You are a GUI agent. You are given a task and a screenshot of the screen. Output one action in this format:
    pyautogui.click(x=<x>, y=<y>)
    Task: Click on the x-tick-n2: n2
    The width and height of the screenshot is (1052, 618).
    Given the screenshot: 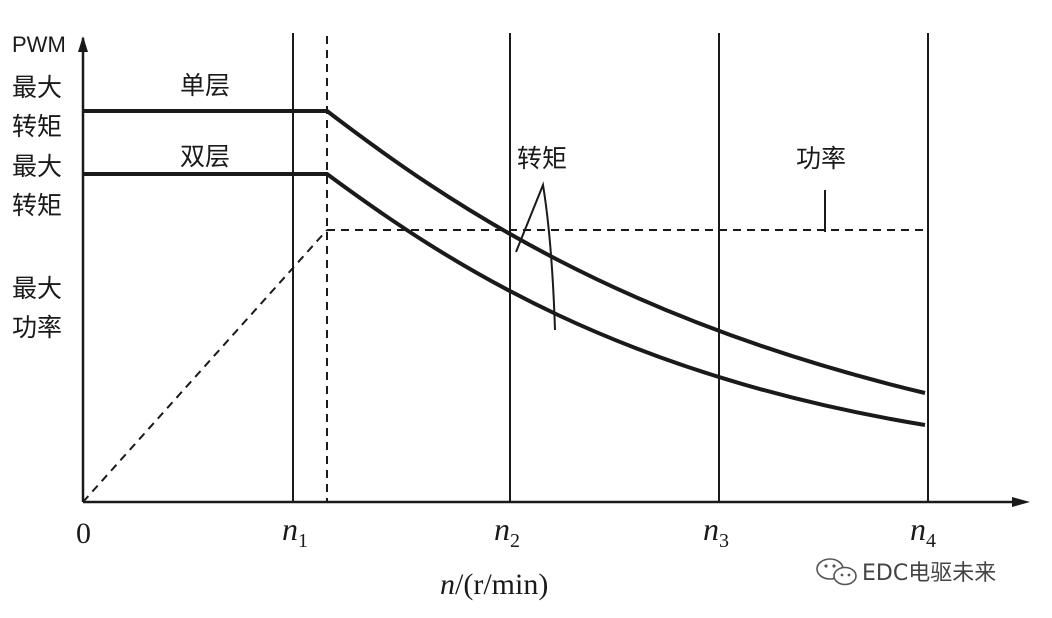 What is the action you would take?
    pyautogui.click(x=507, y=531)
    